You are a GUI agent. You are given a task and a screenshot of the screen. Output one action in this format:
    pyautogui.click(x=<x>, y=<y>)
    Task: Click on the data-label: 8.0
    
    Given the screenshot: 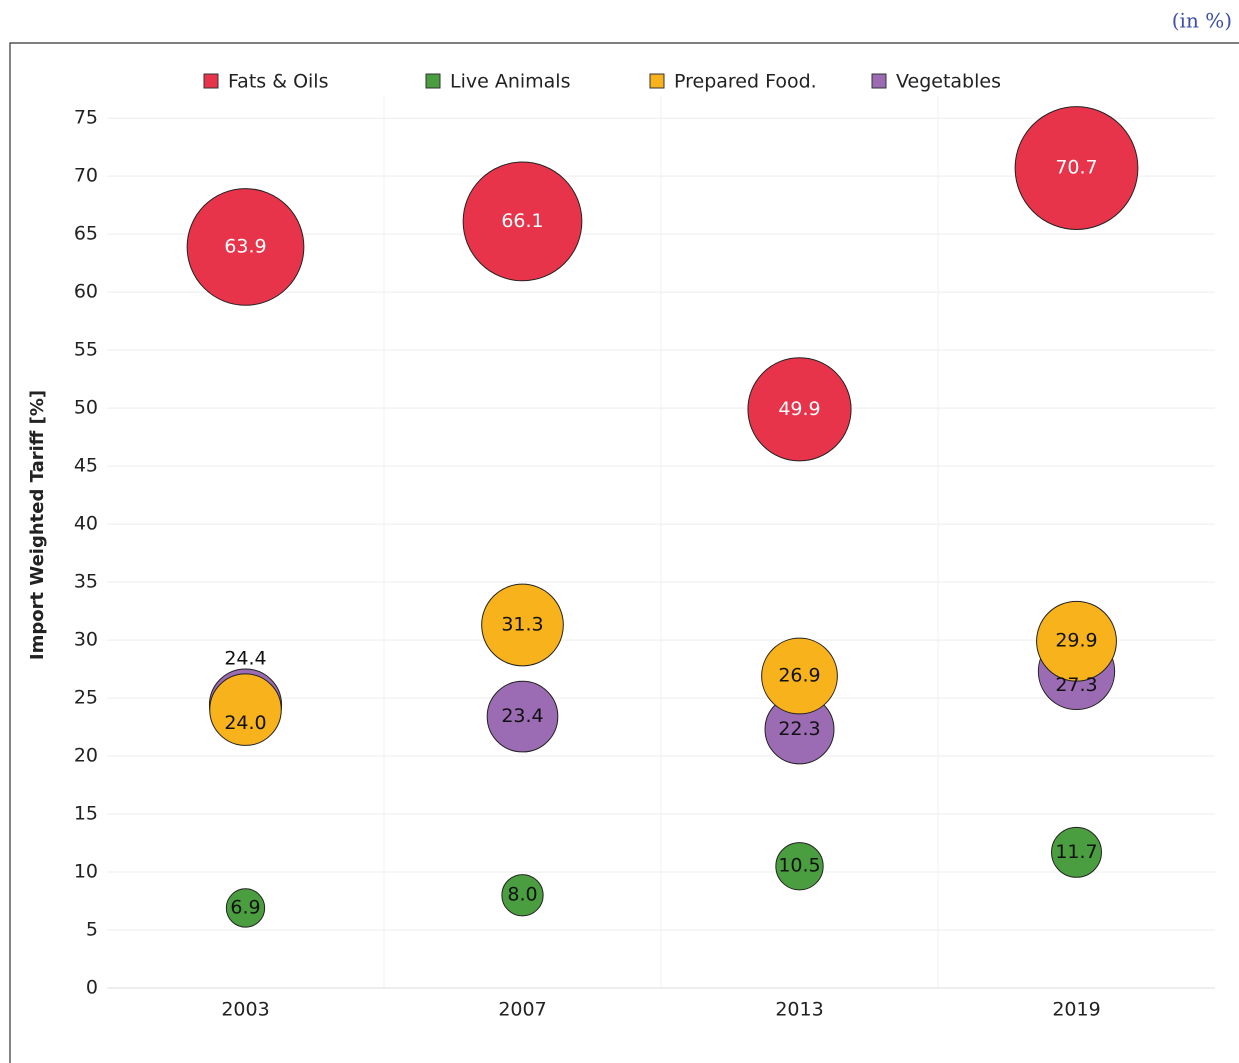 What is the action you would take?
    pyautogui.click(x=522, y=895)
    